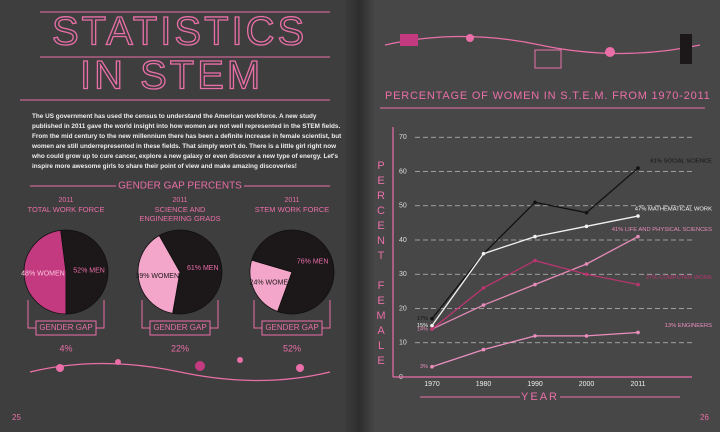 The height and width of the screenshot is (432, 720). Describe the element at coordinates (403, 206) in the screenshot. I see `y-tick-label: 50` at that location.